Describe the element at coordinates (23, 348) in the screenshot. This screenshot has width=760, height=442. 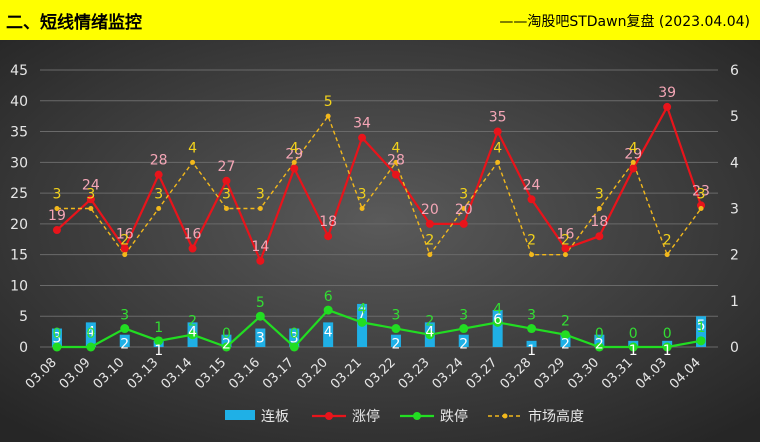
I see `y-tick-label: 0` at that location.